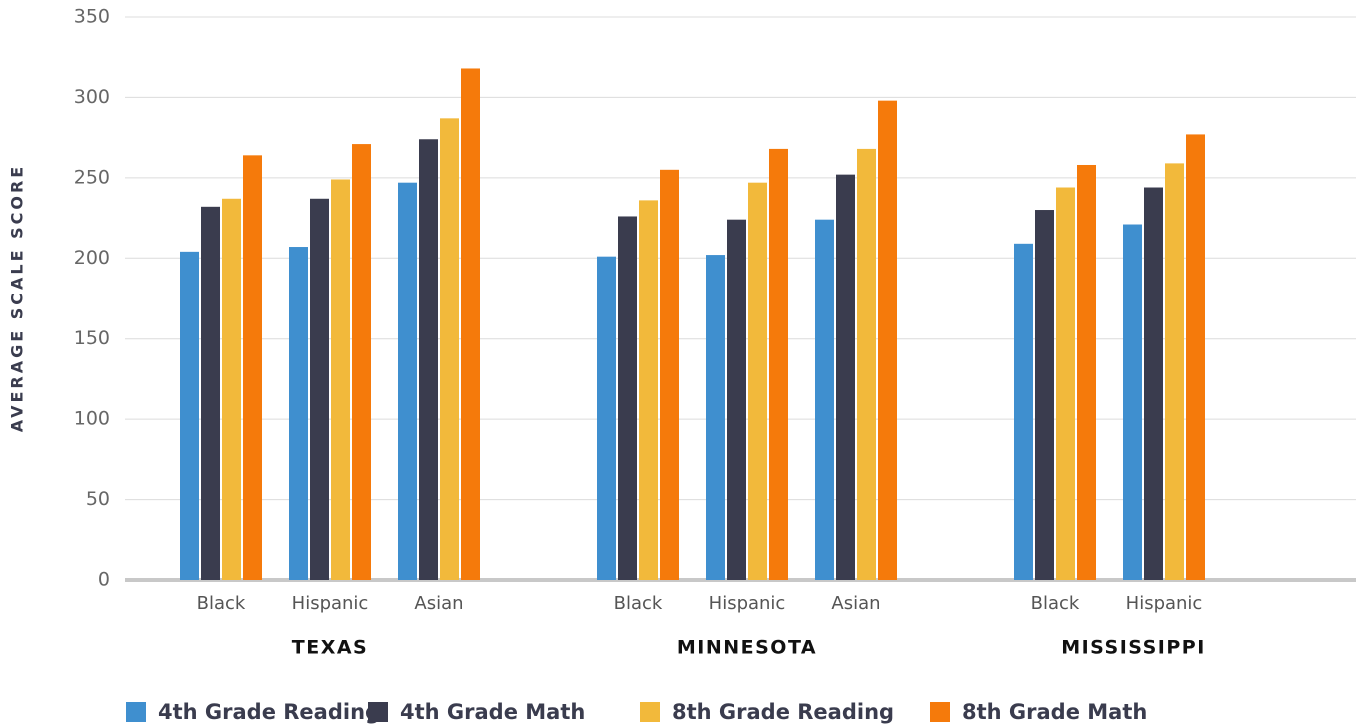  What do you see at coordinates (783, 712) in the screenshot?
I see `legend-label: 8th Grade Reading` at bounding box center [783, 712].